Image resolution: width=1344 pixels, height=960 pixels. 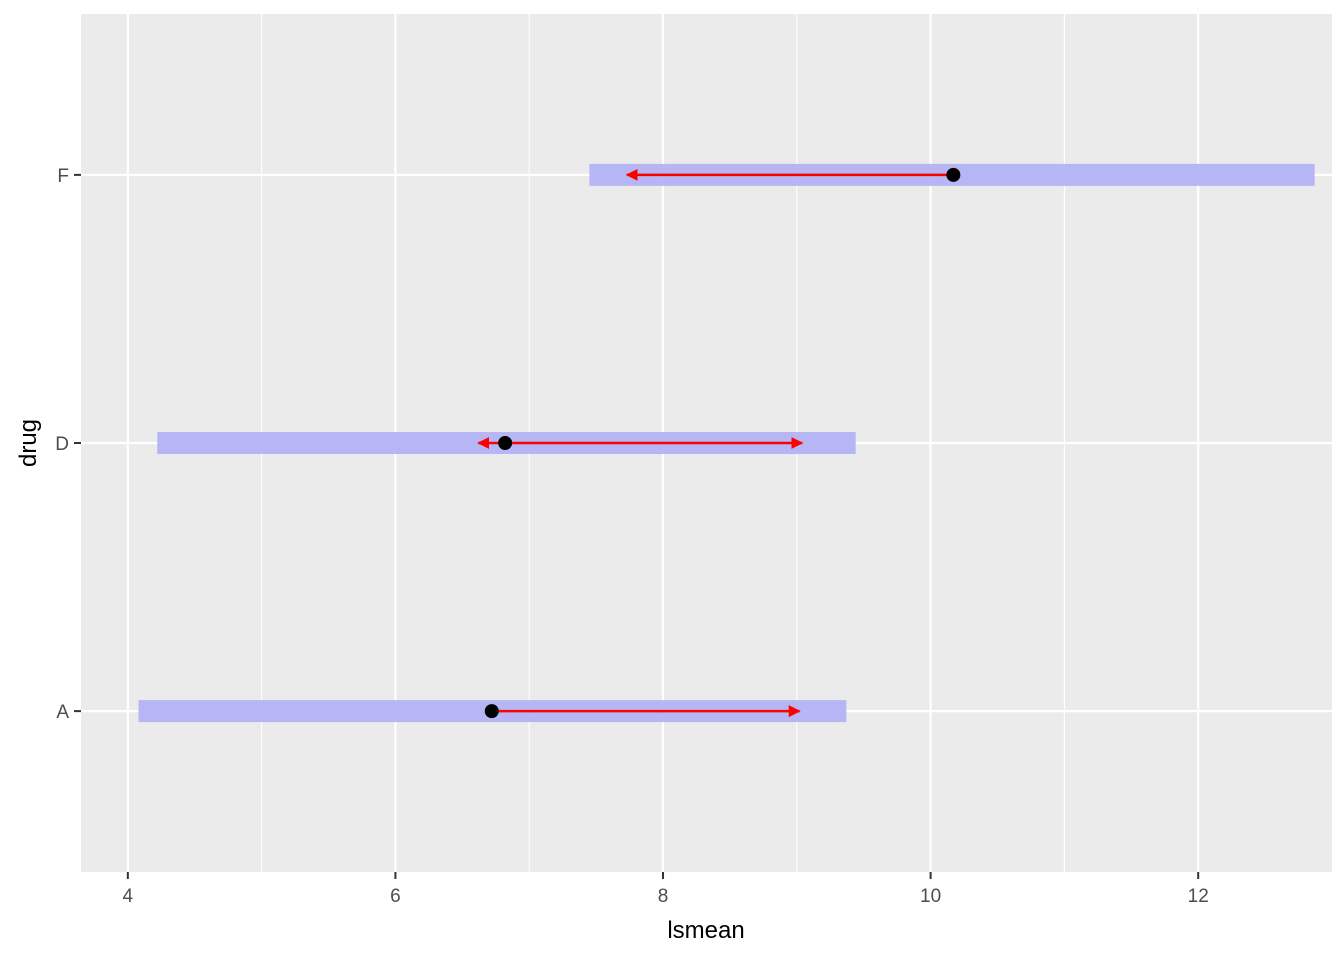 I want to click on y-axis: A D F, so click(x=68, y=444).